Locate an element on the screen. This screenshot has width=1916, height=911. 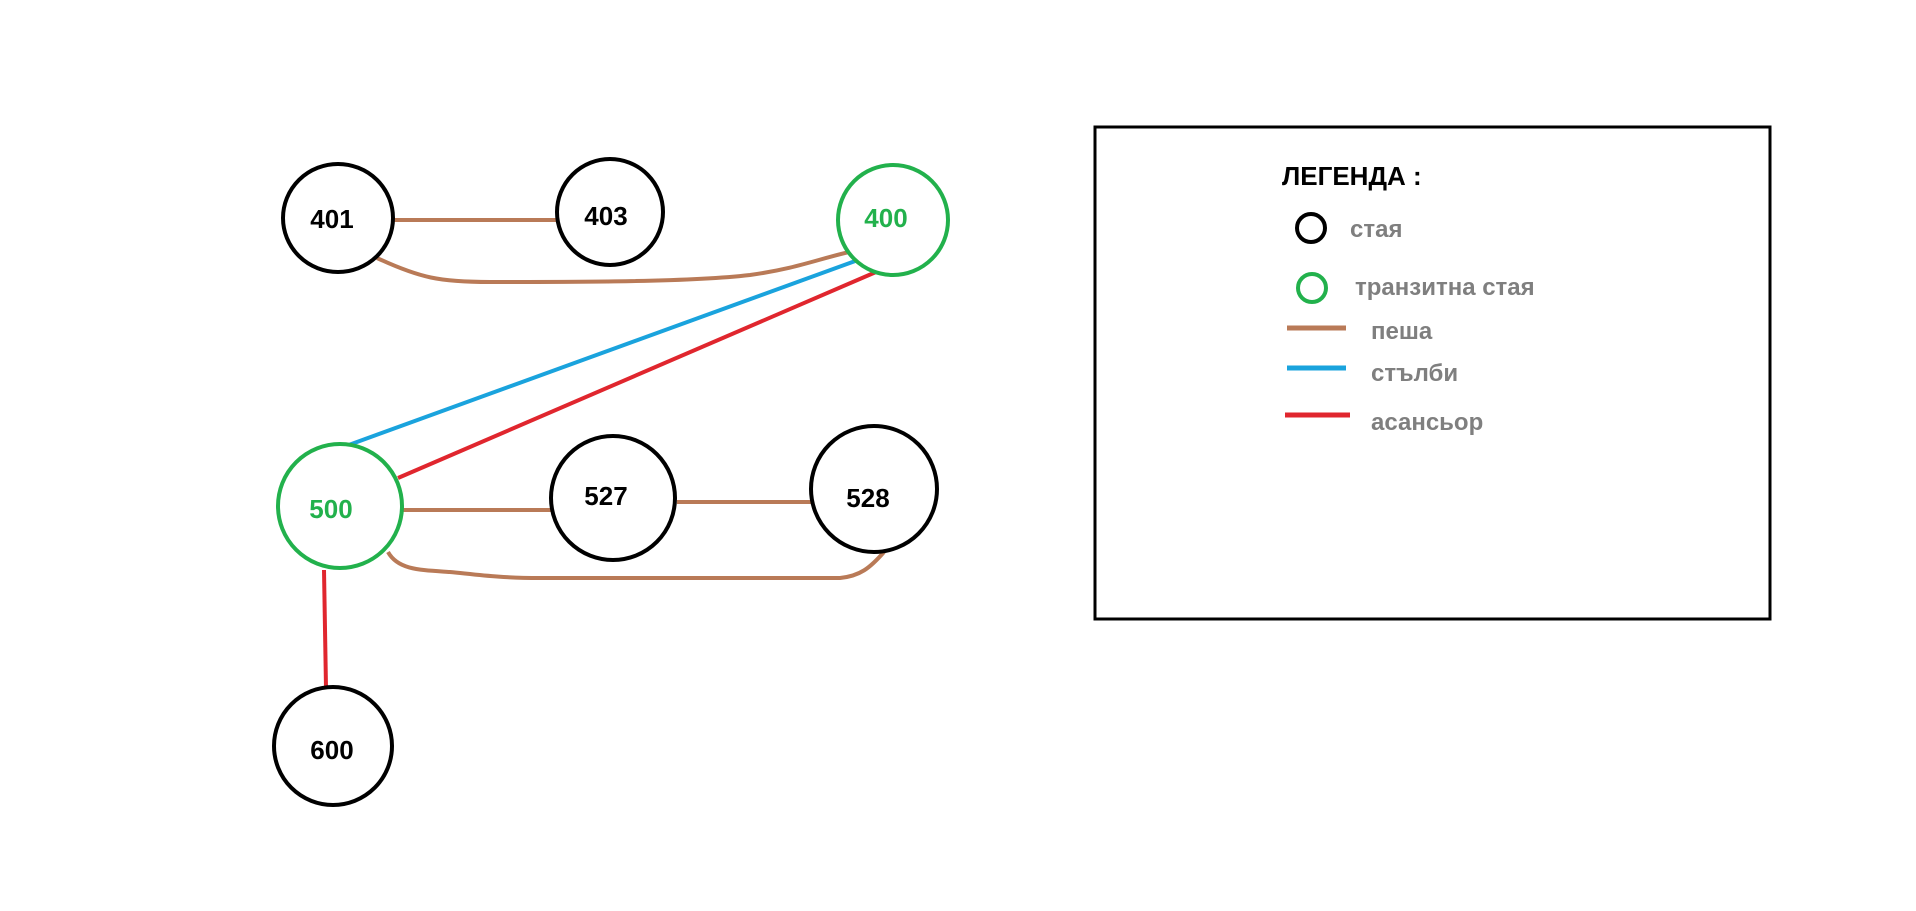
legend-elevator-label: асансьор is located at coordinates (1427, 422).